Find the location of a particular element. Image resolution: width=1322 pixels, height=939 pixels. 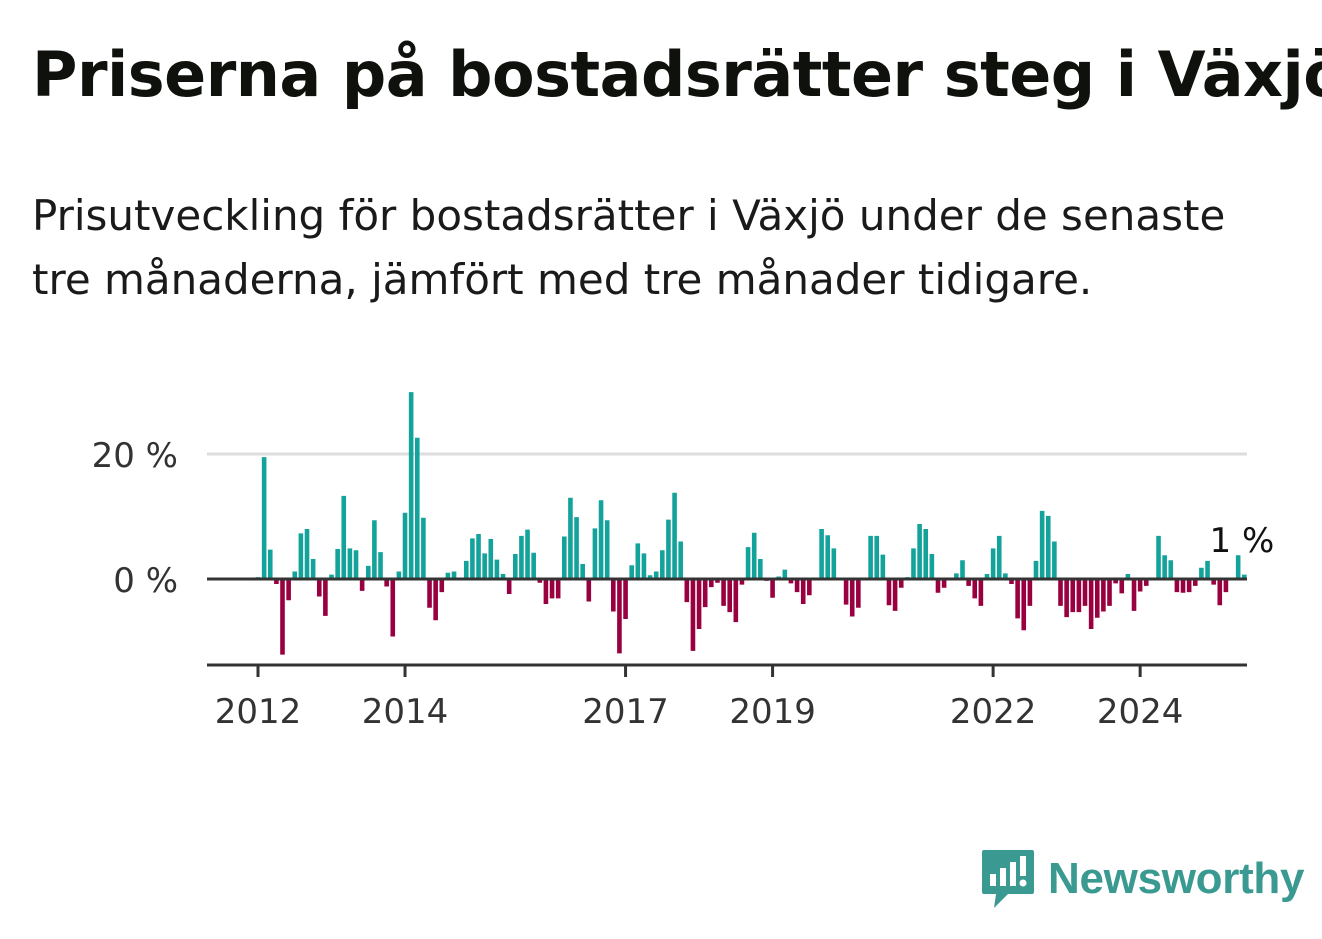

x-tick-label: 2022 is located at coordinates (993, 712).